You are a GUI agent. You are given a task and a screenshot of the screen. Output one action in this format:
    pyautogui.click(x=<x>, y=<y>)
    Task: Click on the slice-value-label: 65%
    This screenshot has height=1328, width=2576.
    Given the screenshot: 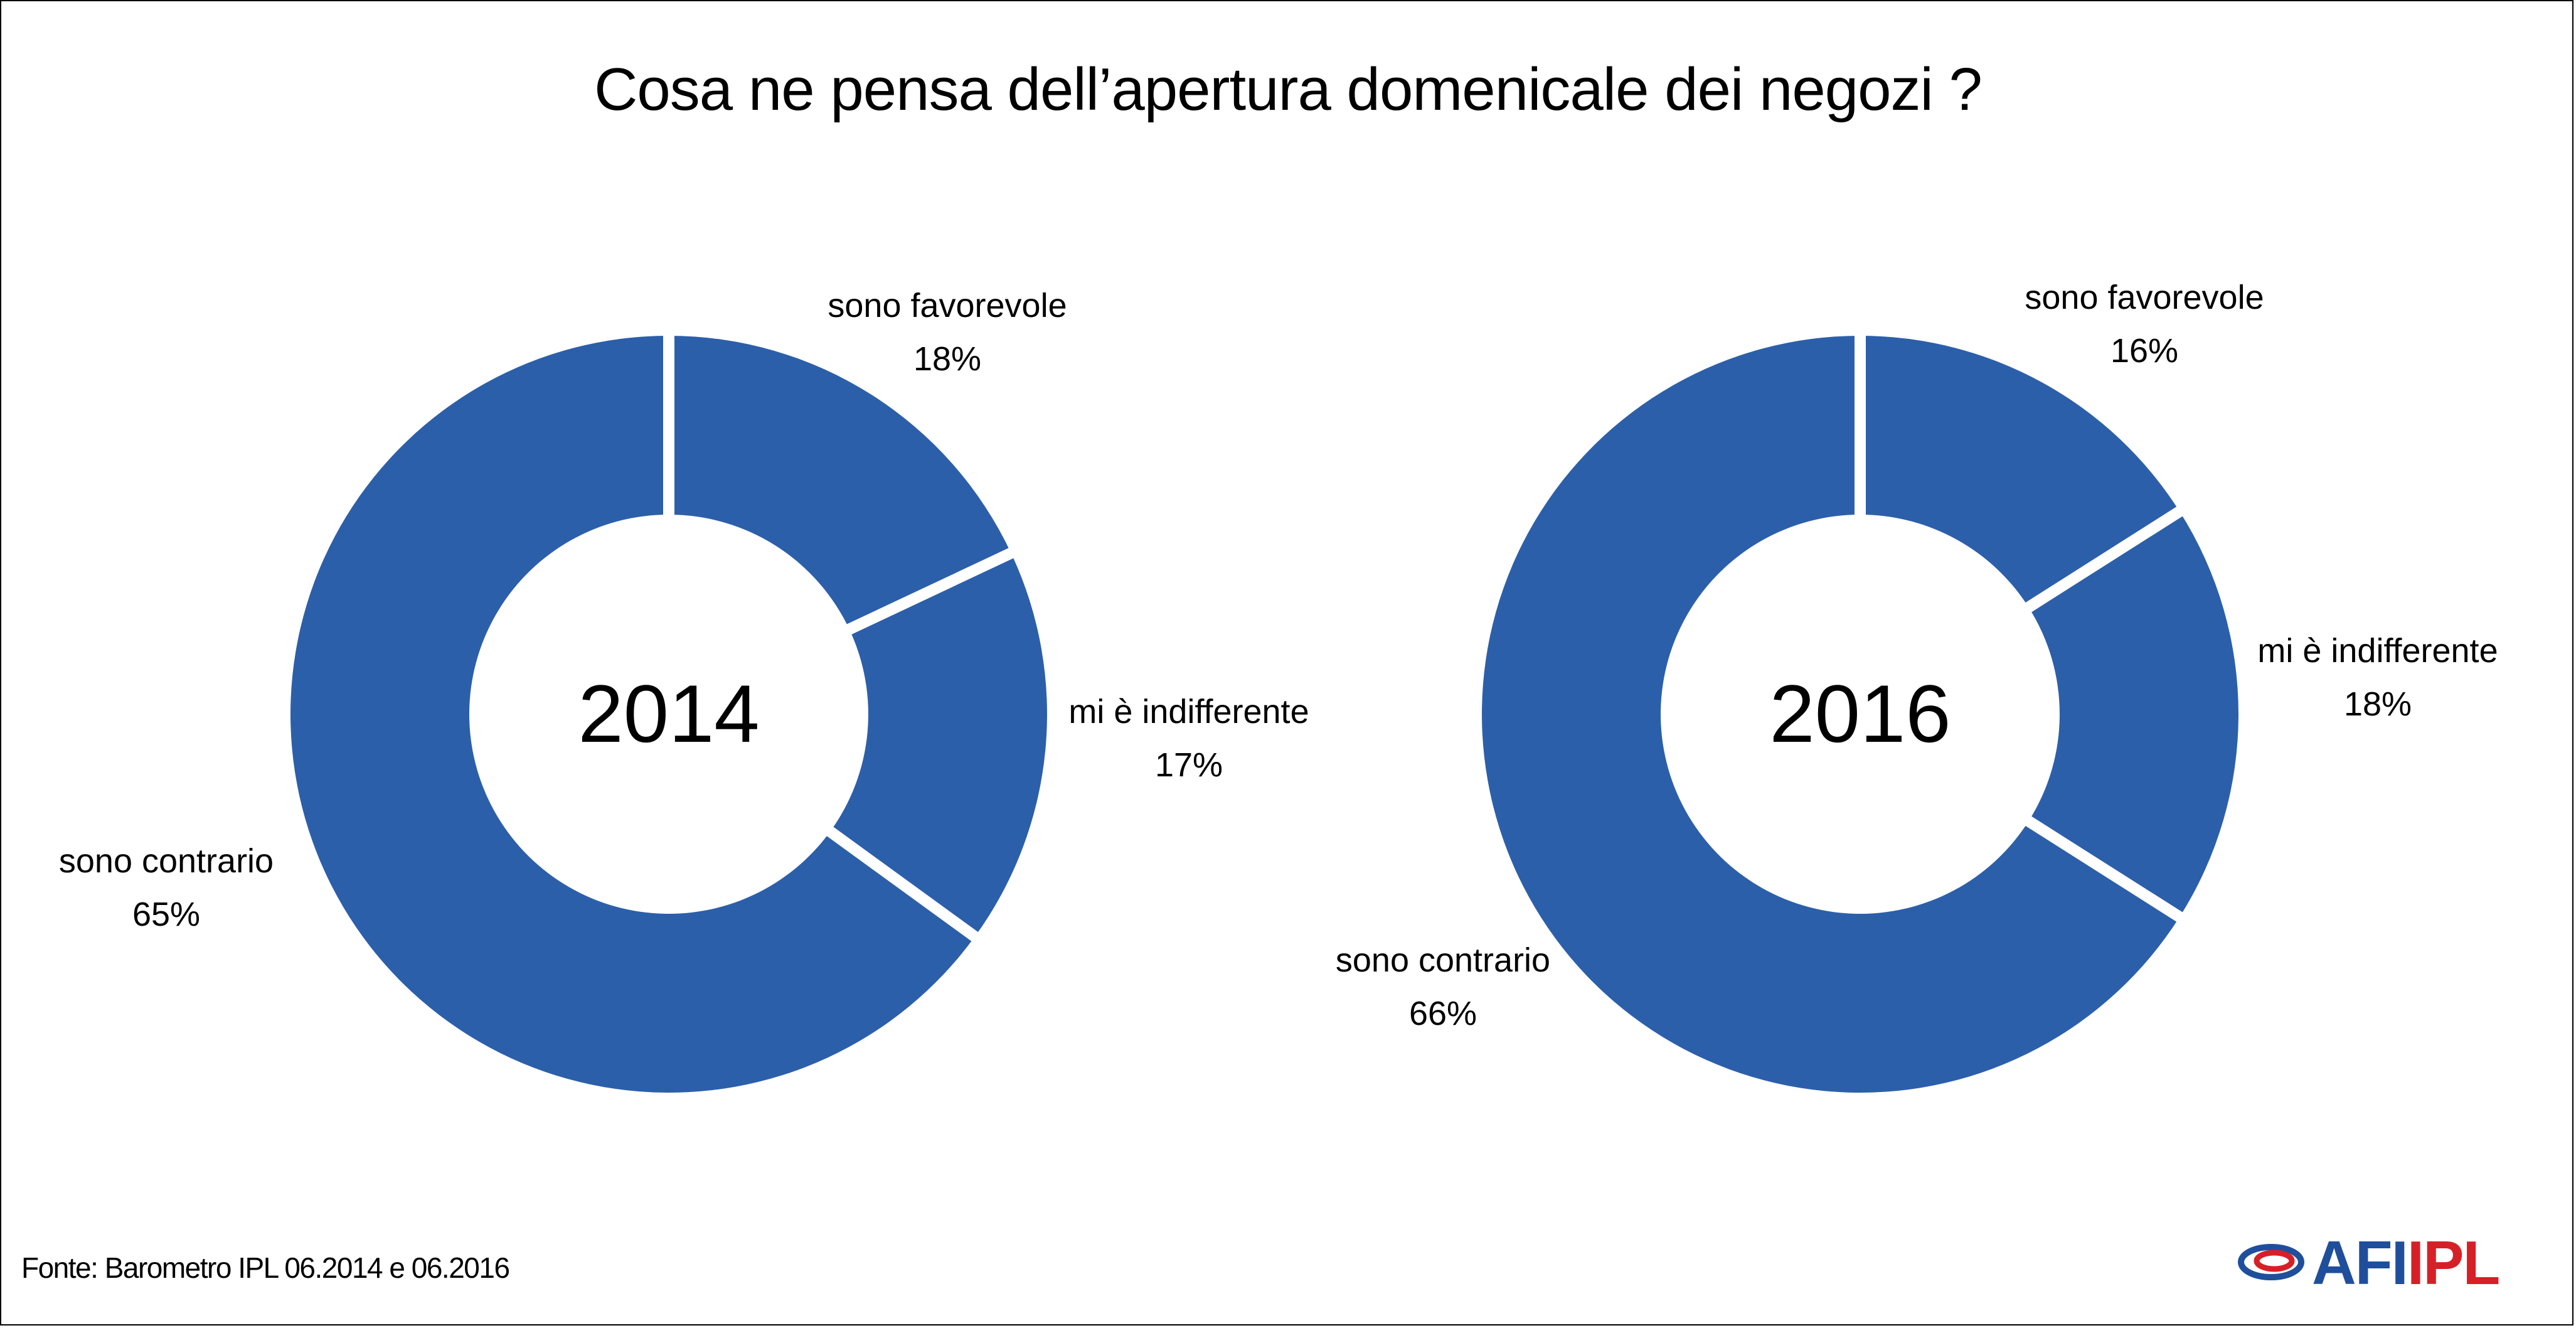 What is the action you would take?
    pyautogui.click(x=166, y=915)
    